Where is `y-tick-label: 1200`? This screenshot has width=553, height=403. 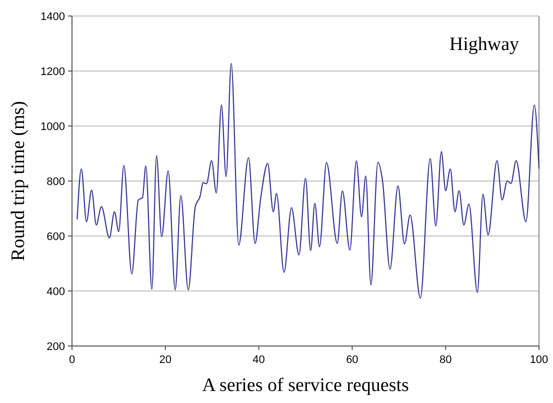
y-tick-label: 1200 is located at coordinates (52, 72).